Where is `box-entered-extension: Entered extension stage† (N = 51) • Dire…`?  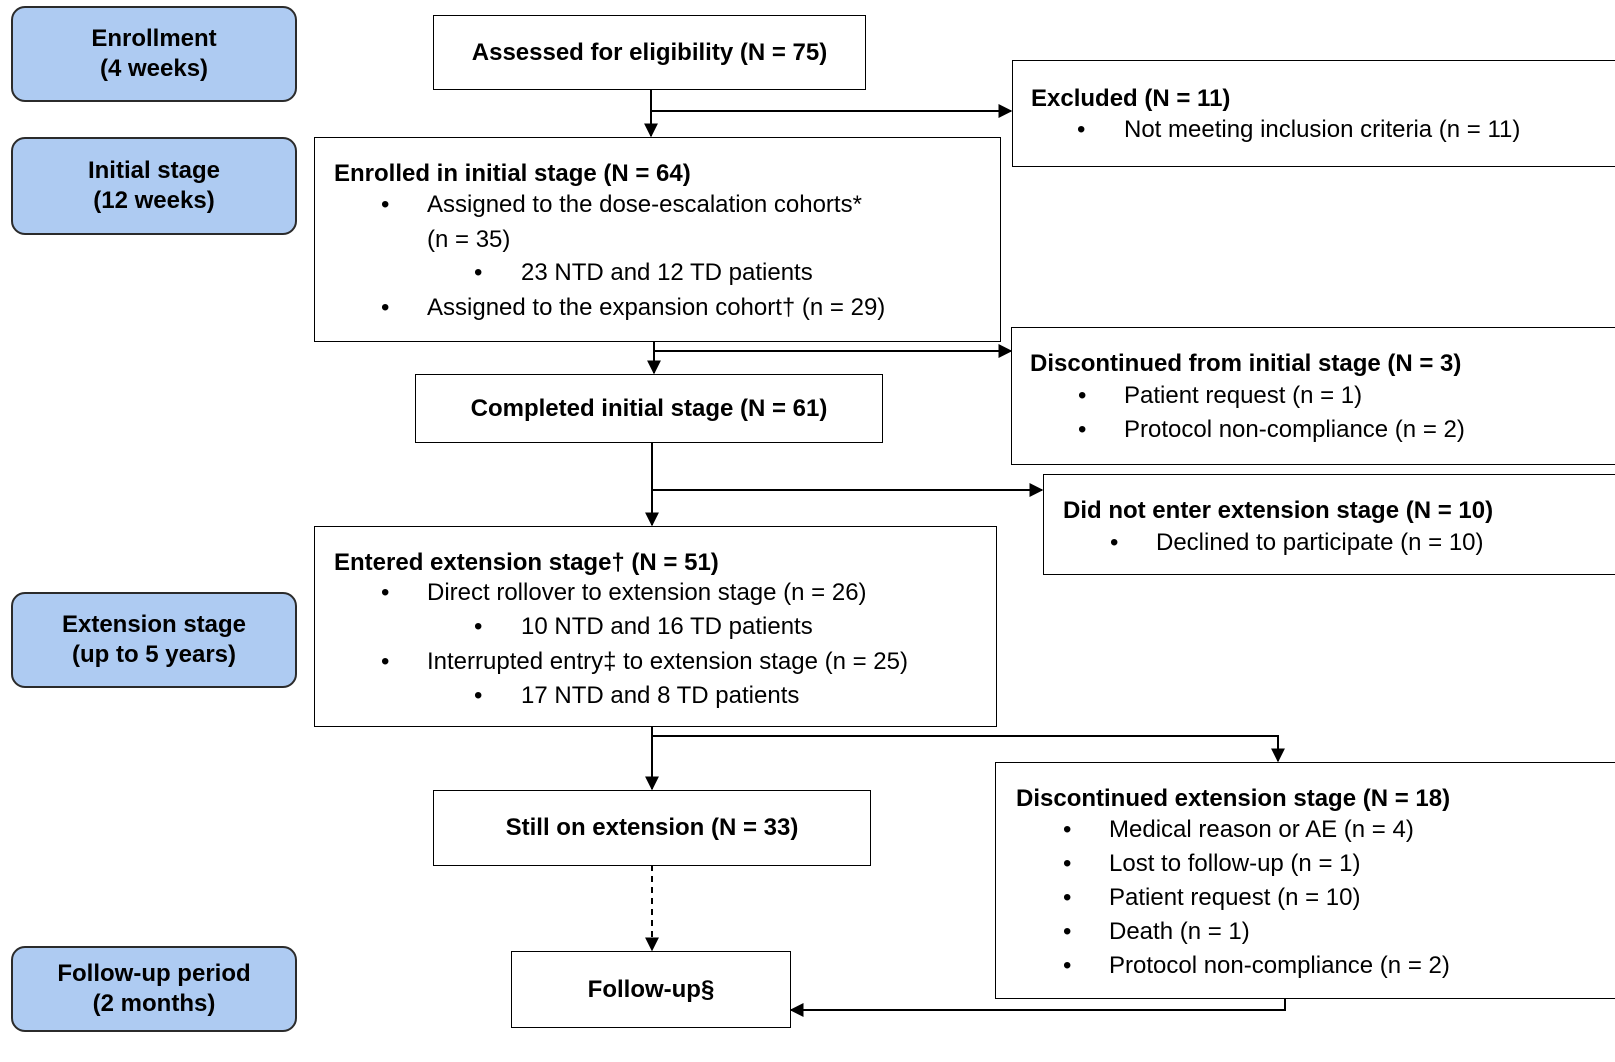
box-entered-extension: Entered extension stage† (N = 51) • Dire… is located at coordinates (655, 626).